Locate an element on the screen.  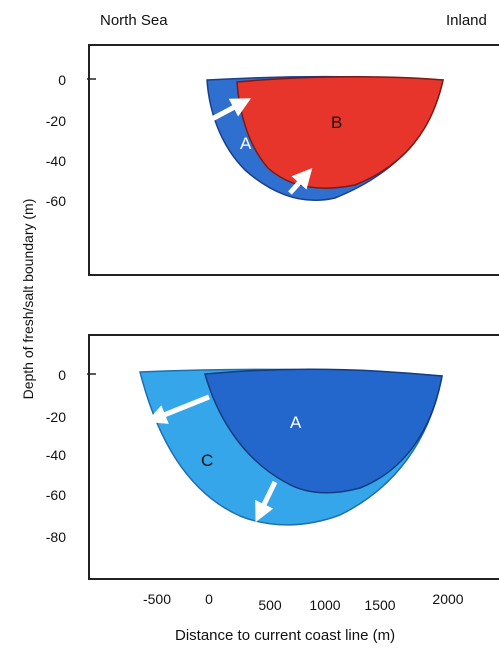
x-tick: 1000 is located at coordinates (325, 605).